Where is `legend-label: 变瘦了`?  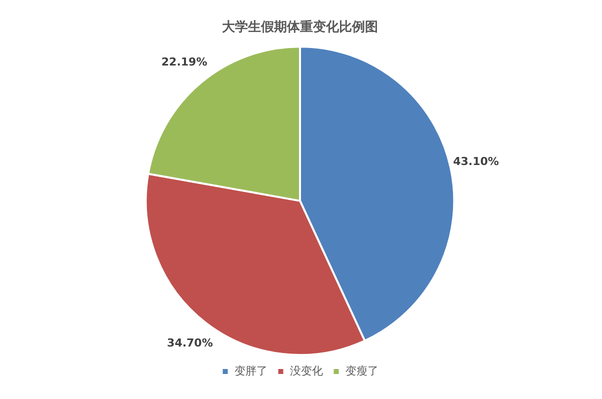
legend-label: 变瘦了 is located at coordinates (361, 371).